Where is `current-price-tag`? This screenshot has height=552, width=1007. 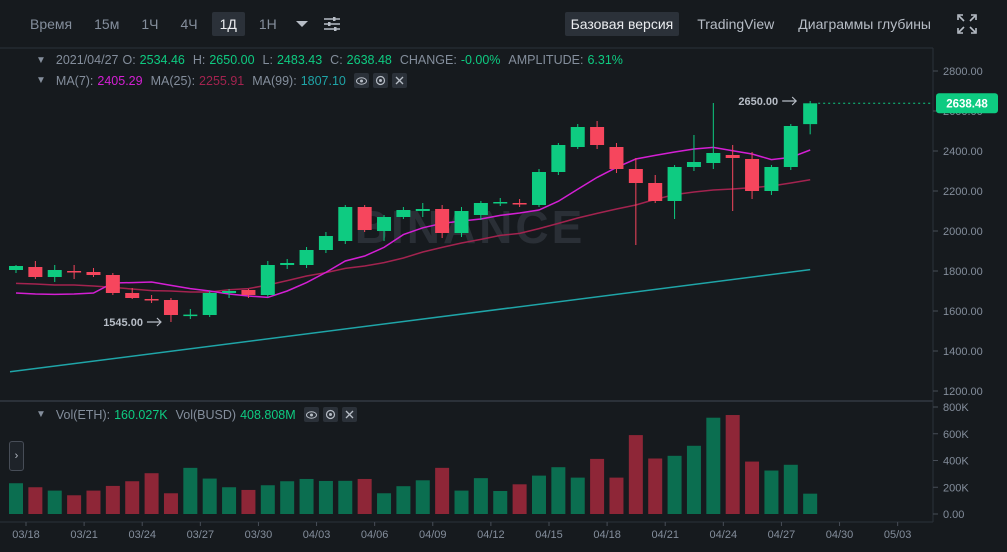 current-price-tag is located at coordinates (967, 103).